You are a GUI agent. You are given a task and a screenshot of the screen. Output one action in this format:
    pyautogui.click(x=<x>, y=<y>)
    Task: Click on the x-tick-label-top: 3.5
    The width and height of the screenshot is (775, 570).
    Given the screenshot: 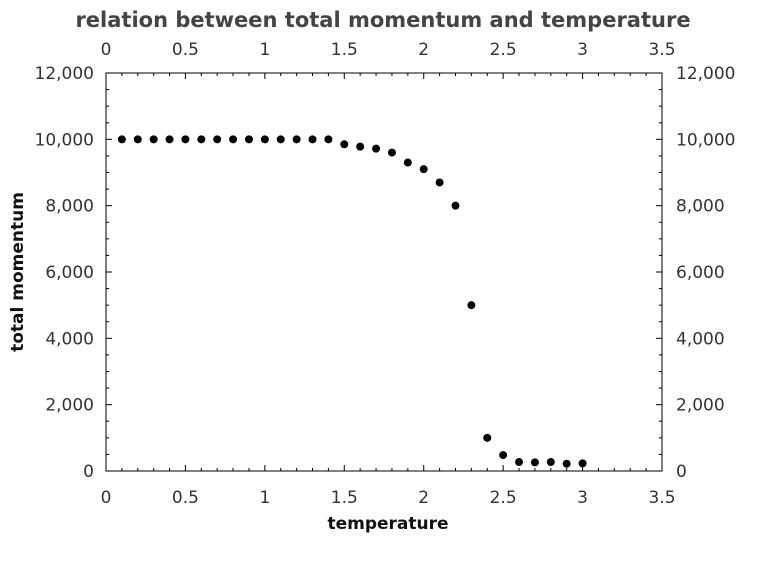 What is the action you would take?
    pyautogui.click(x=661, y=50)
    